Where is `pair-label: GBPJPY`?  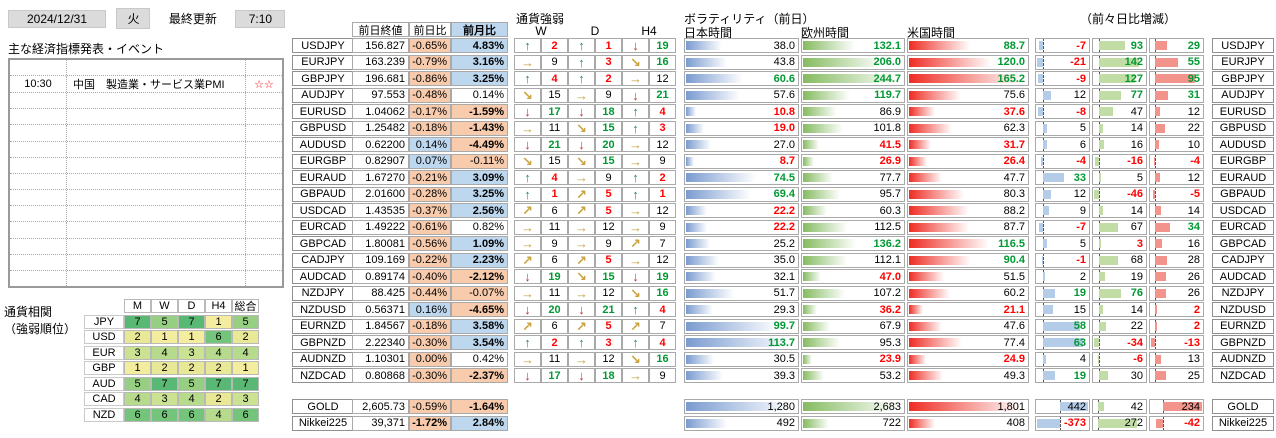 pair-label: GBPJPY is located at coordinates (323, 78).